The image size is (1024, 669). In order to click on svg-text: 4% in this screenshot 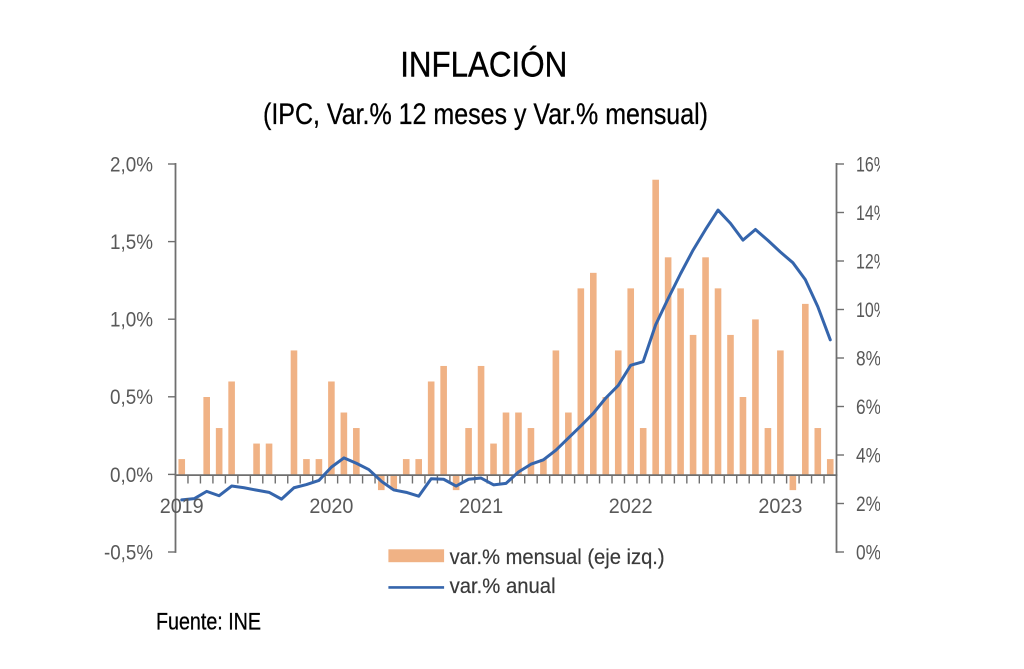, I will do `click(868, 455)`.